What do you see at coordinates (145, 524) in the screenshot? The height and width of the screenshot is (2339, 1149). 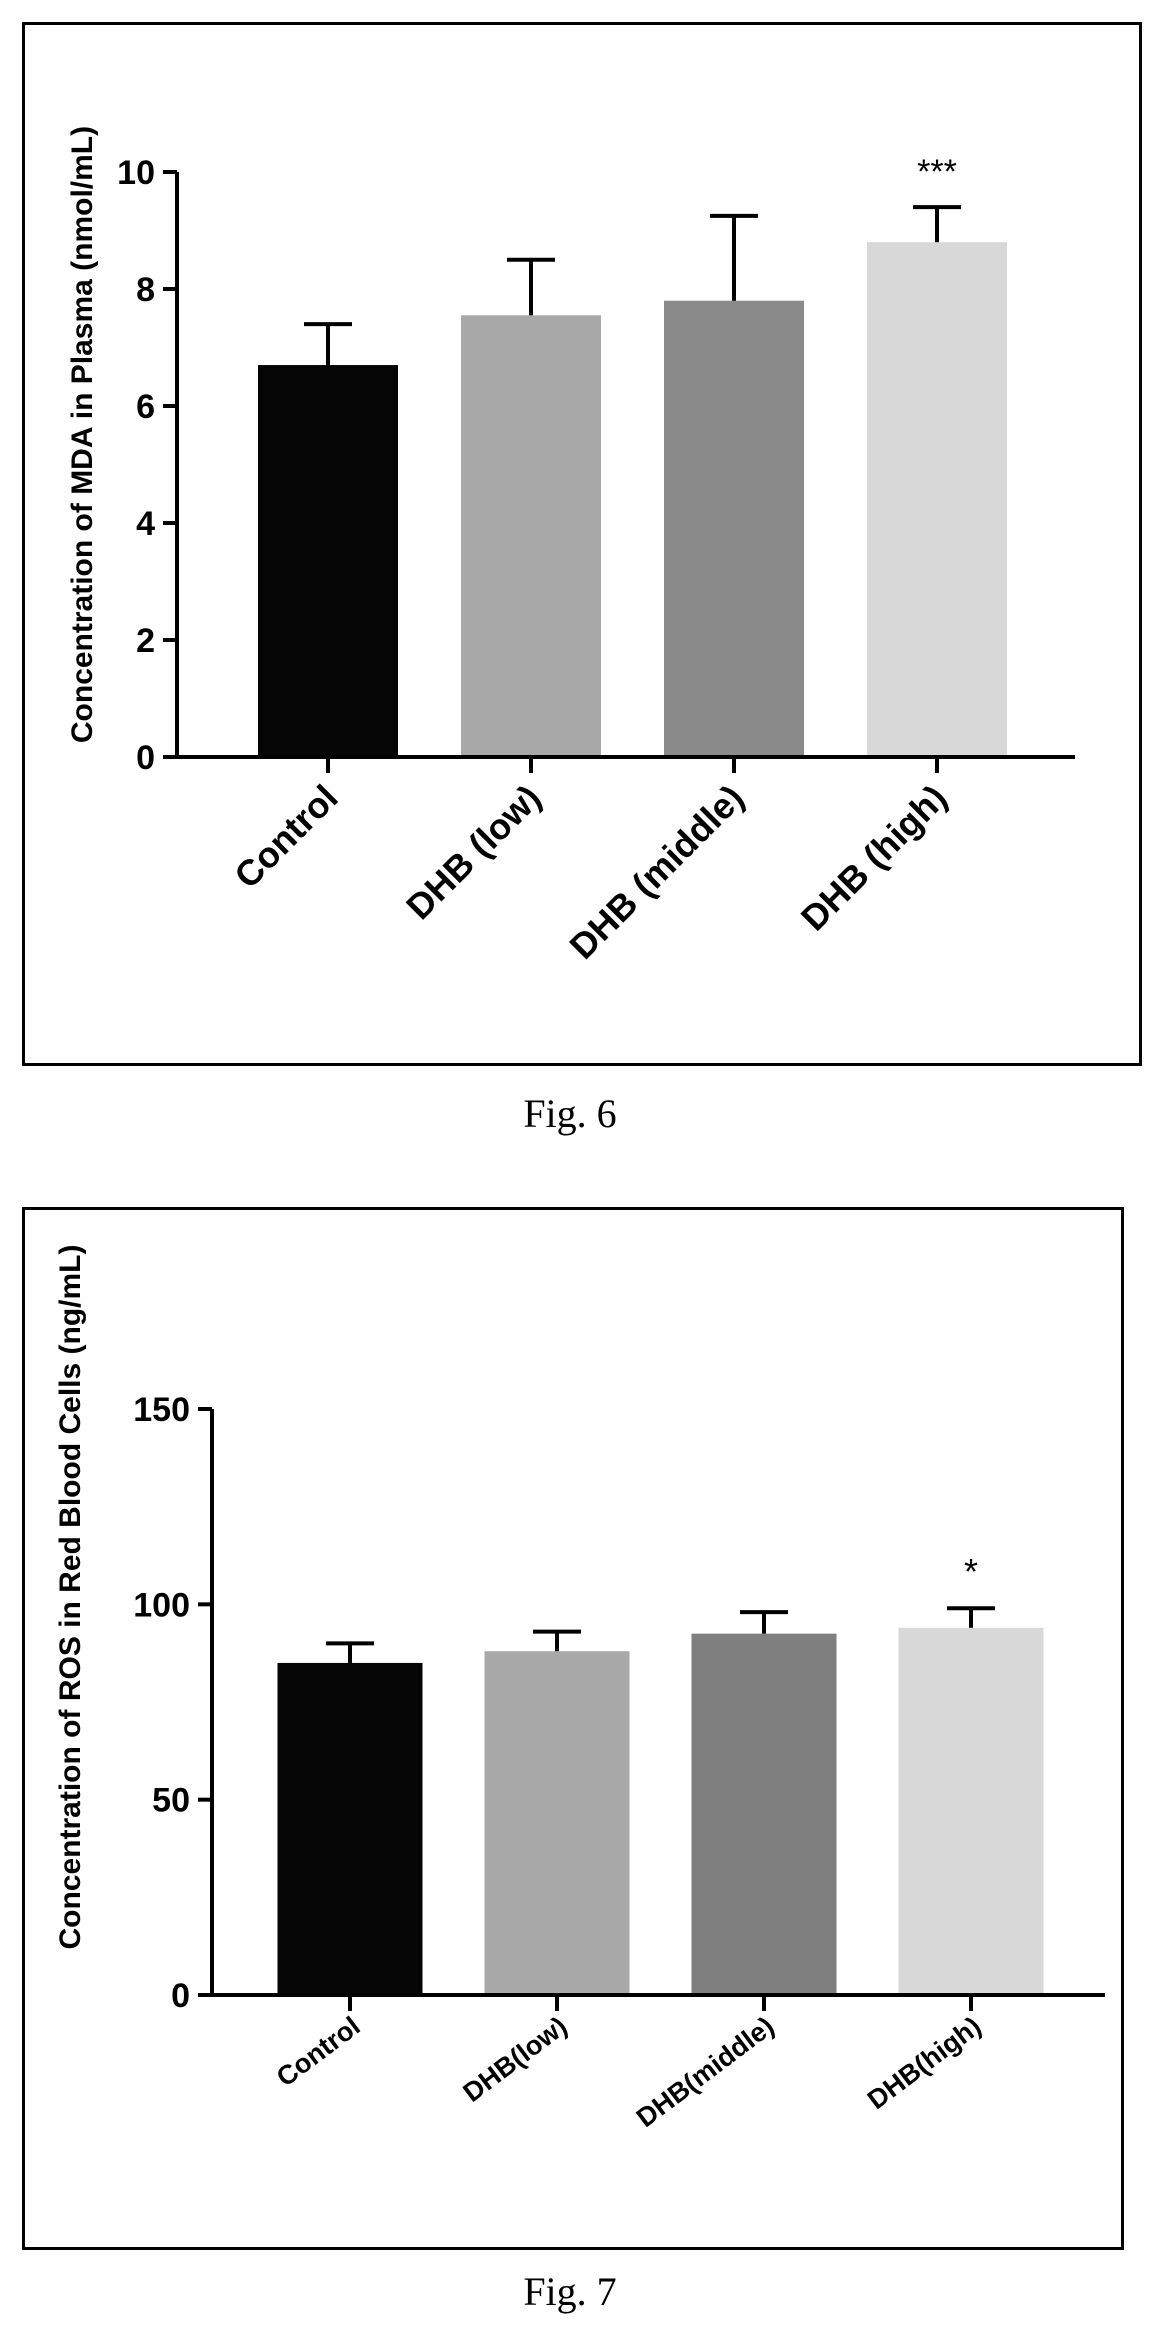 I see `y-tick-label-3: 4` at bounding box center [145, 524].